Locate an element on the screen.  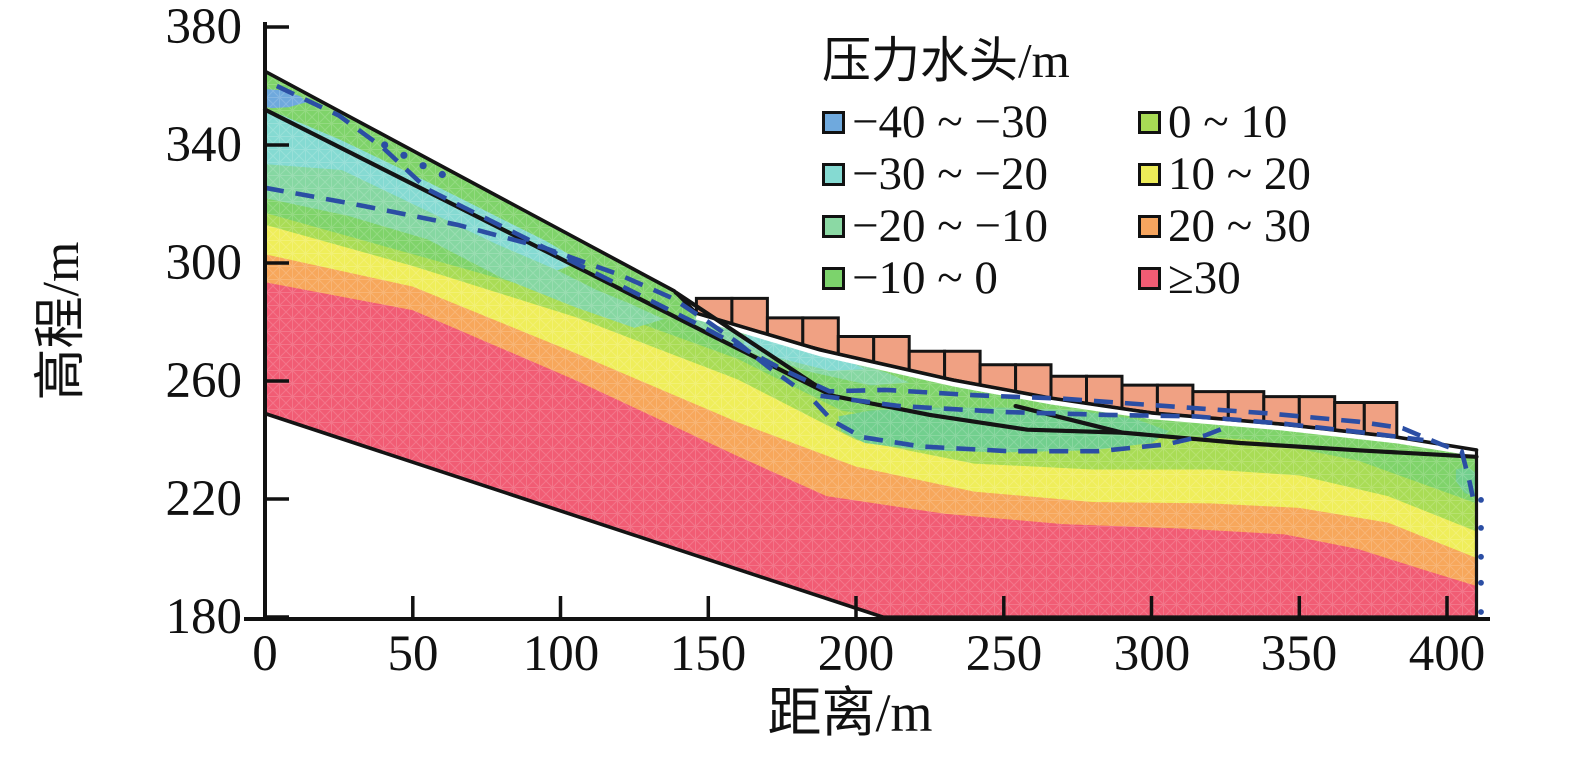
slip-surface-branch is located at coordinates (1069, 419).